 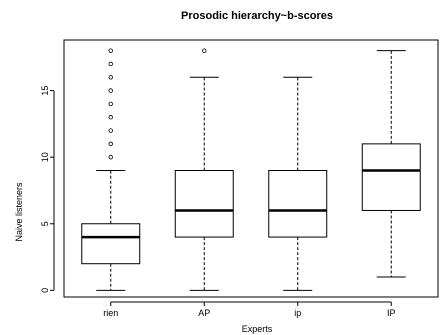 What do you see at coordinates (257, 329) in the screenshot?
I see `x-axis-label: Experts` at bounding box center [257, 329].